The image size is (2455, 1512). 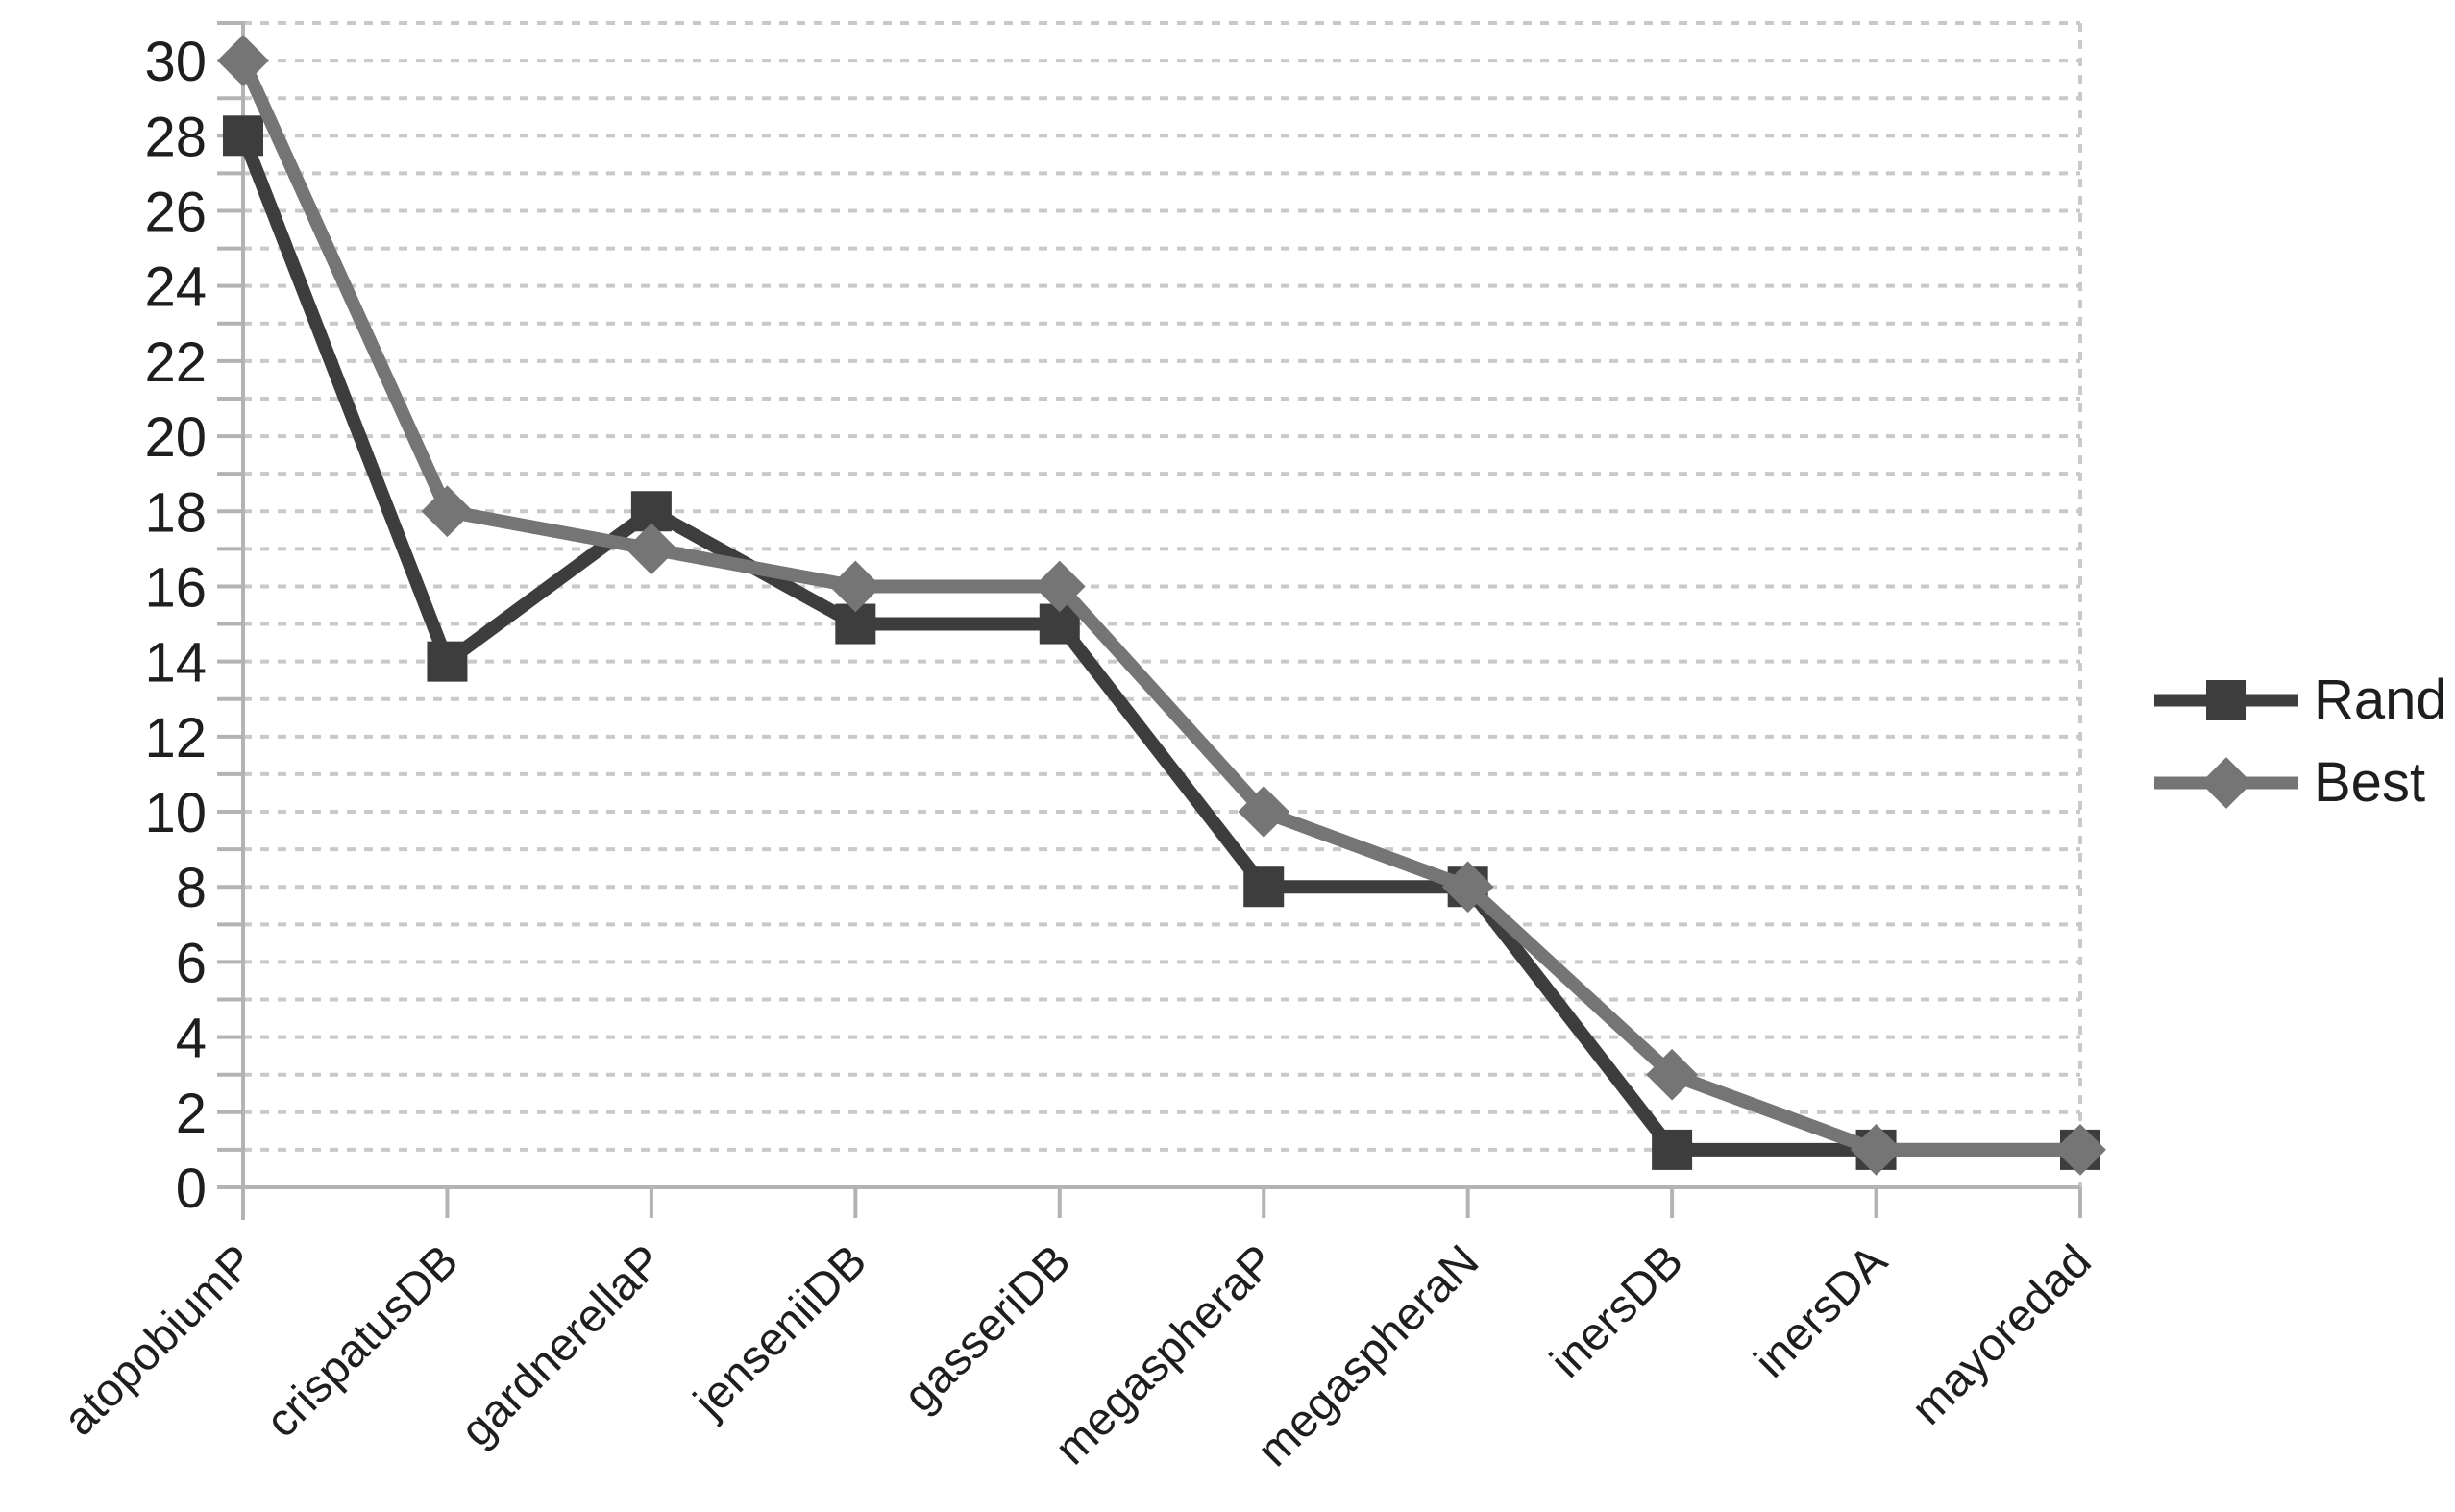 What do you see at coordinates (191, 1189) in the screenshot?
I see `y-tick-label: 0` at bounding box center [191, 1189].